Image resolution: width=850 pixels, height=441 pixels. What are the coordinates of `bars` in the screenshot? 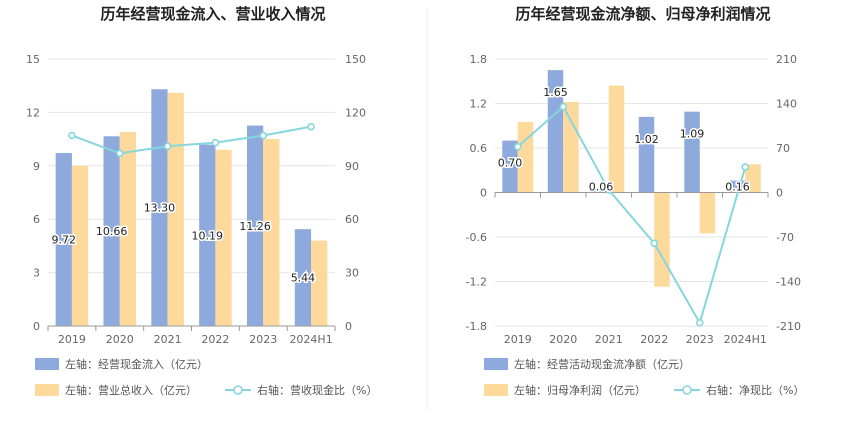 It's located at (631, 178).